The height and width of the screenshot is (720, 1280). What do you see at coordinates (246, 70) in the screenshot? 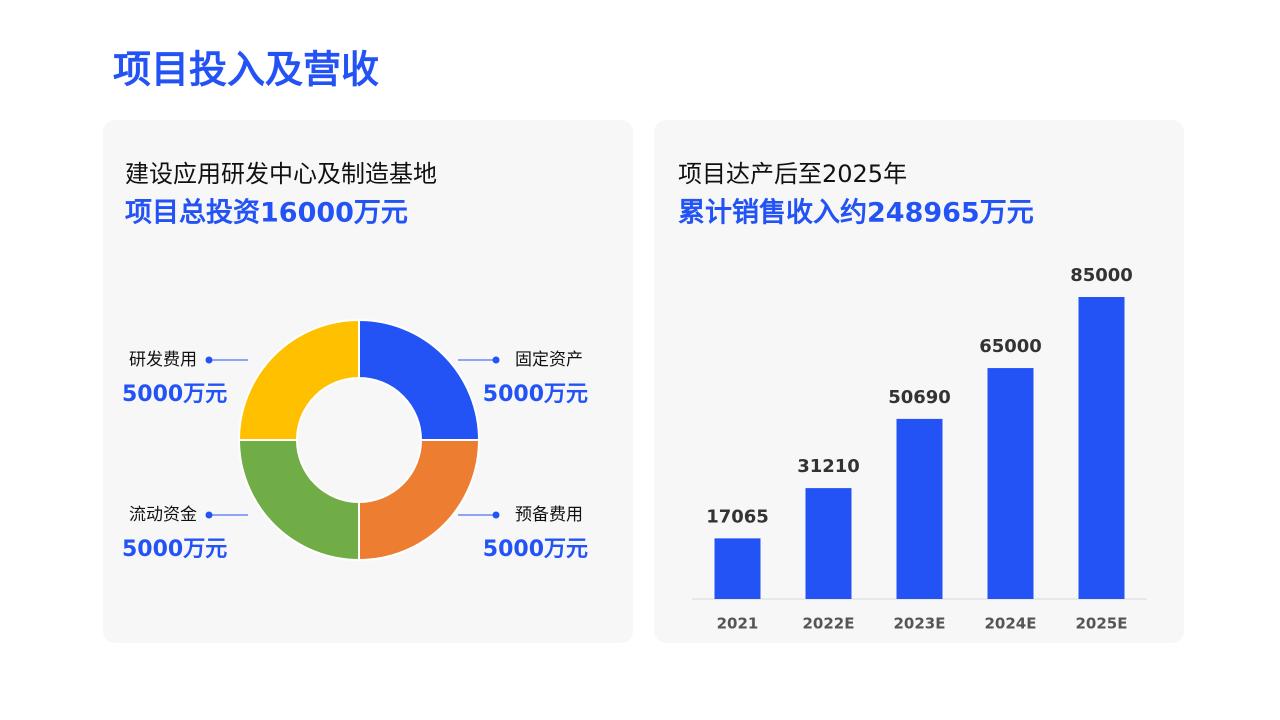
I see `slide-title: 项目投入及营收` at bounding box center [246, 70].